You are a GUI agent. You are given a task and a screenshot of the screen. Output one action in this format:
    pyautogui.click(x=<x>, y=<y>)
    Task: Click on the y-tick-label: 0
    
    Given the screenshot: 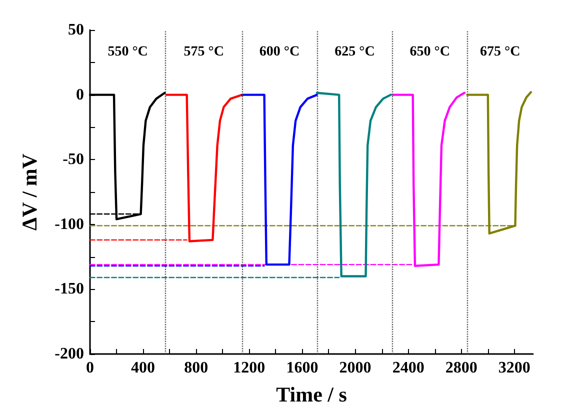 What is the action you would take?
    pyautogui.click(x=80, y=95)
    